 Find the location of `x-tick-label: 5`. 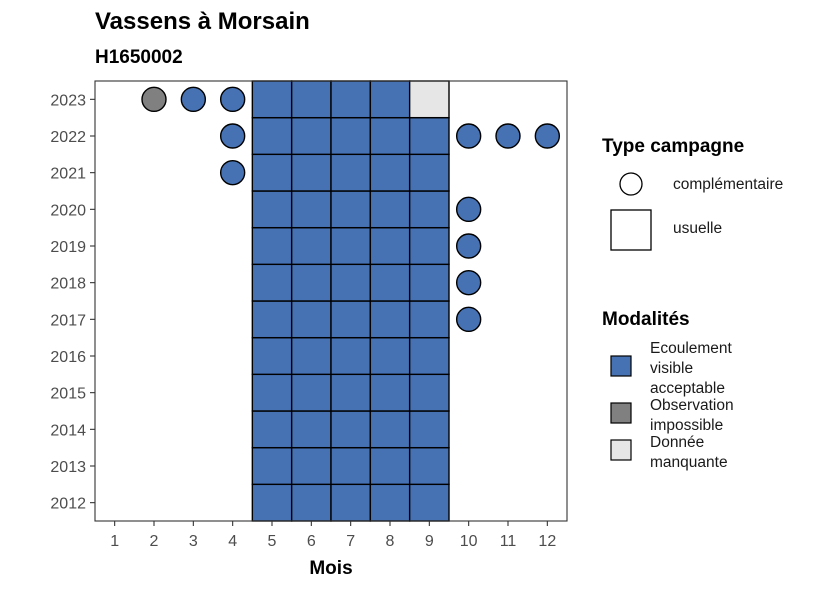

x-tick-label: 5 is located at coordinates (272, 541).